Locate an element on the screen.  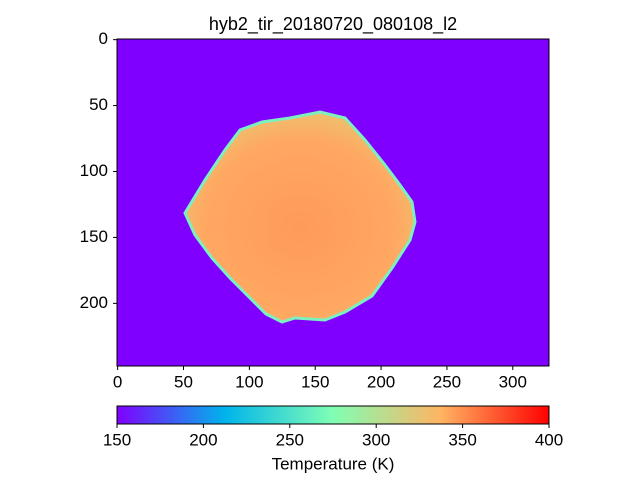
colorbar-tick-label: 150 is located at coordinates (117, 439).